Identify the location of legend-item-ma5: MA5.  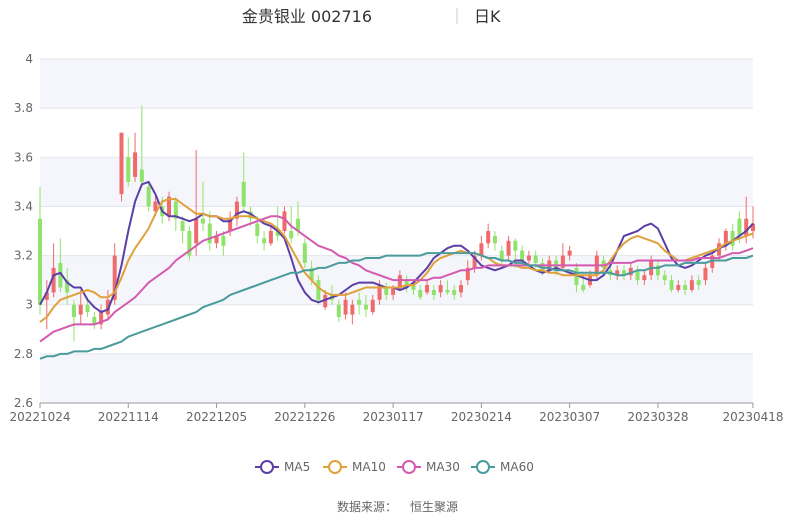
(282, 467).